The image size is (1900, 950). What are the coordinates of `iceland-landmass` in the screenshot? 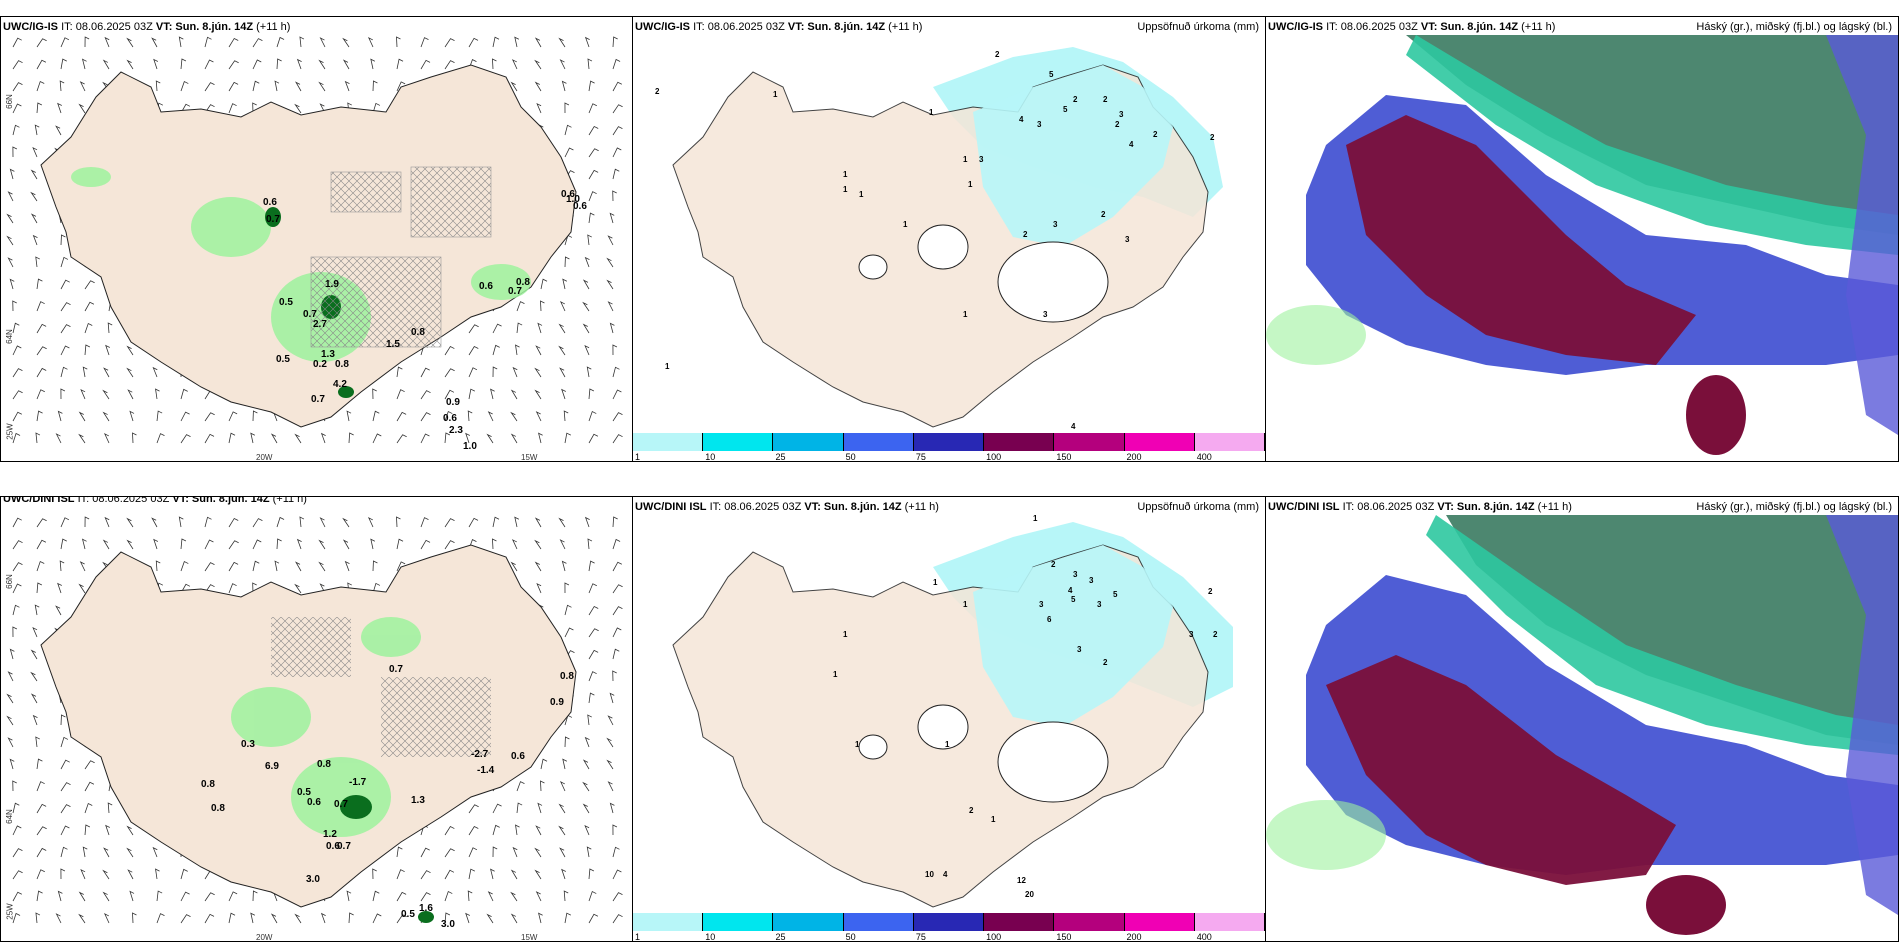 It's located at (308, 246).